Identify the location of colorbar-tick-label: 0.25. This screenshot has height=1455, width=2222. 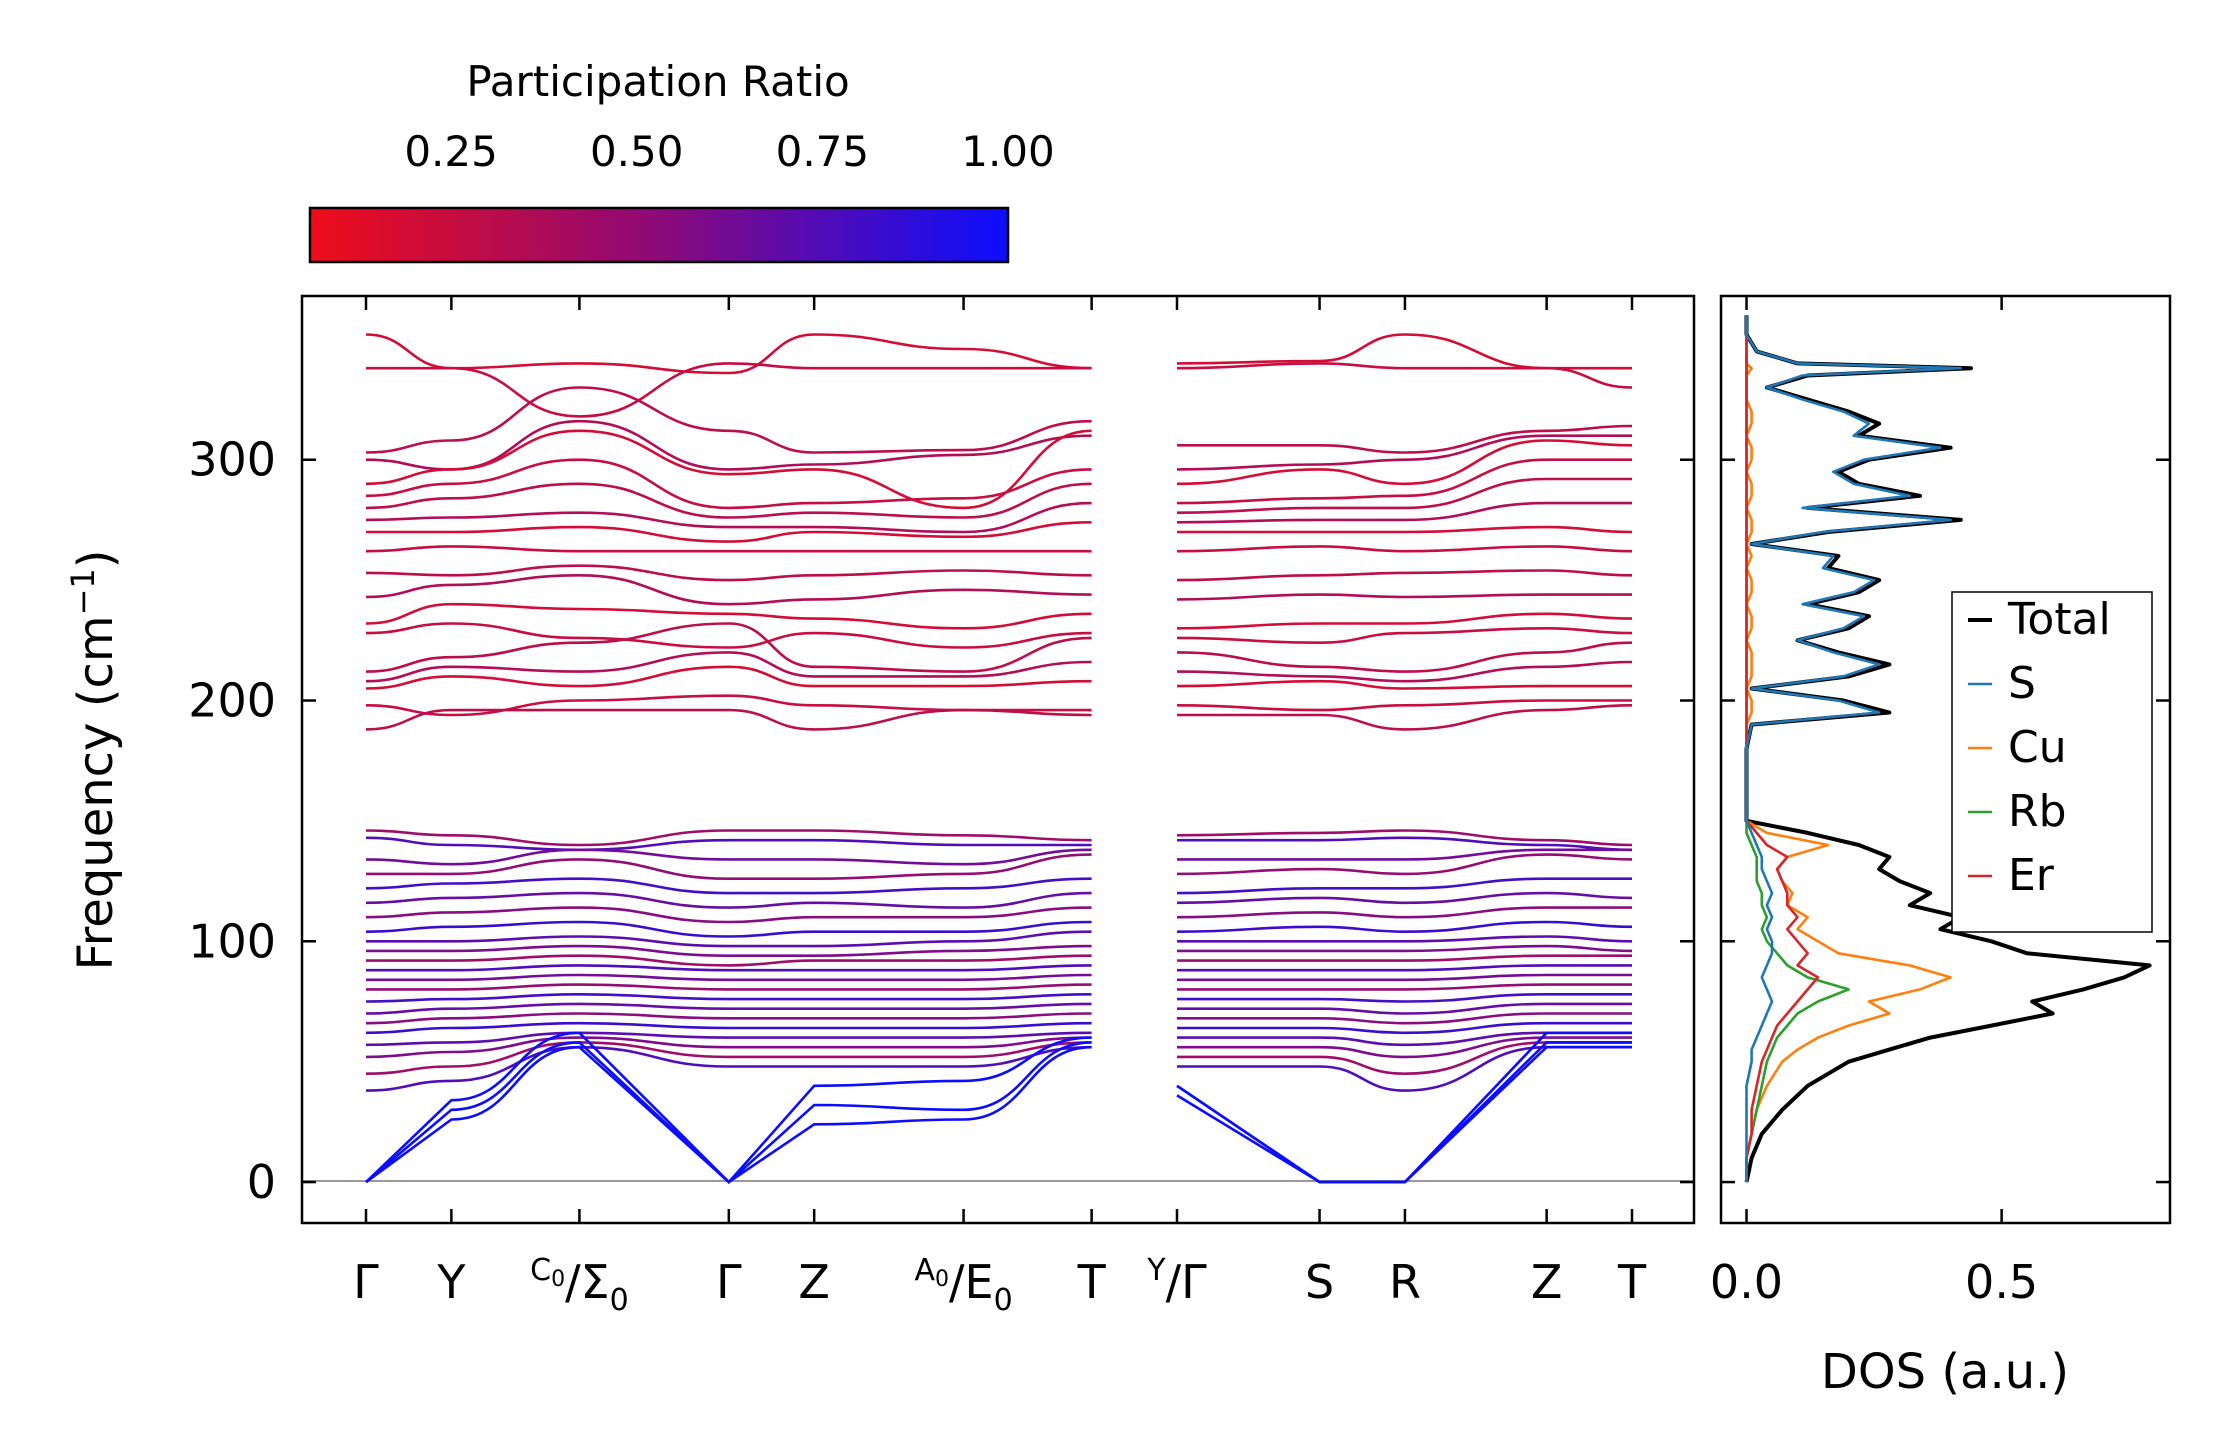
(451, 151).